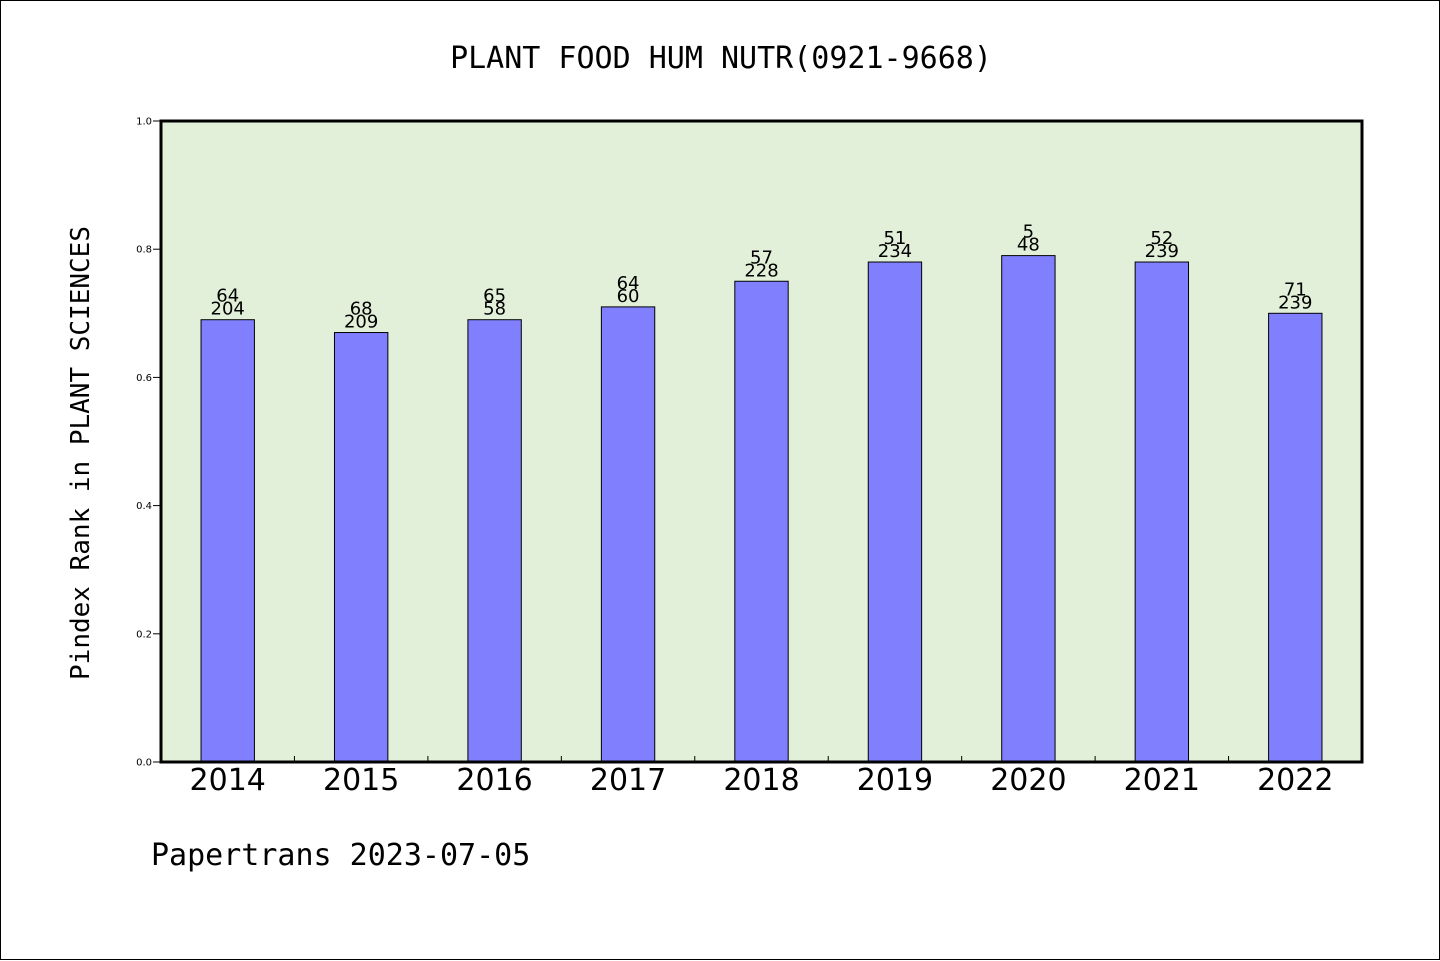  Describe the element at coordinates (1295, 780) in the screenshot. I see `x-tick-label: 2022` at that location.